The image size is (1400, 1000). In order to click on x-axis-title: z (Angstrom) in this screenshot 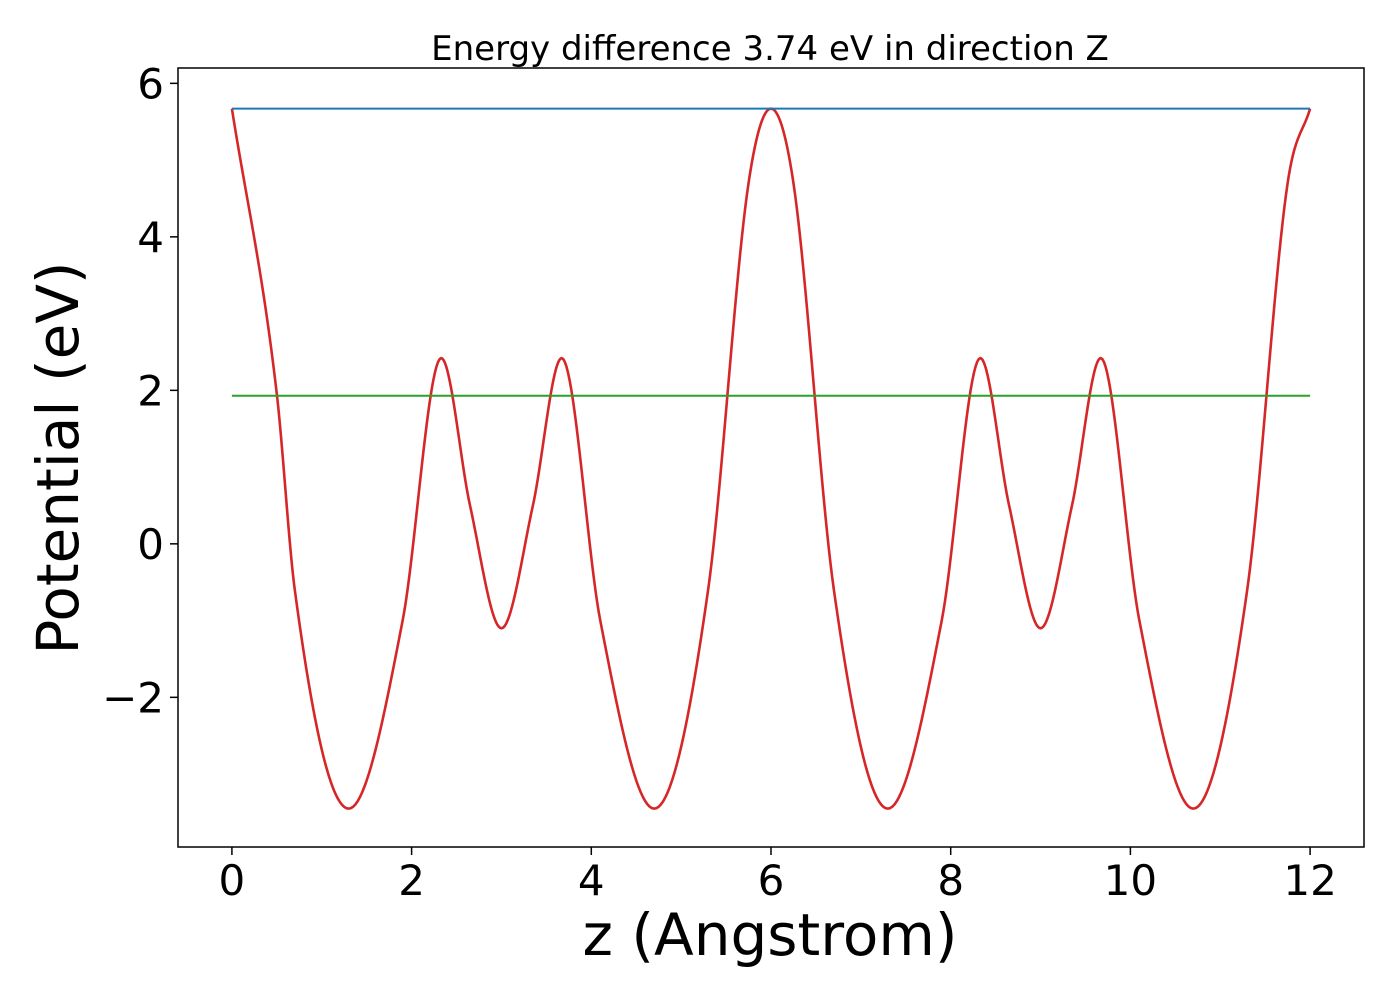, I will do `click(770, 935)`.